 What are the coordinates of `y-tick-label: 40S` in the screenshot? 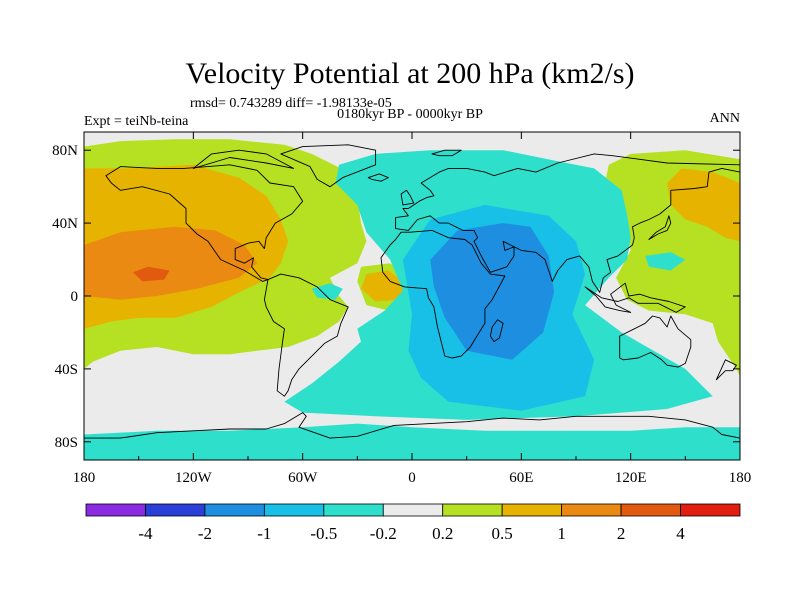 It's located at (66, 370).